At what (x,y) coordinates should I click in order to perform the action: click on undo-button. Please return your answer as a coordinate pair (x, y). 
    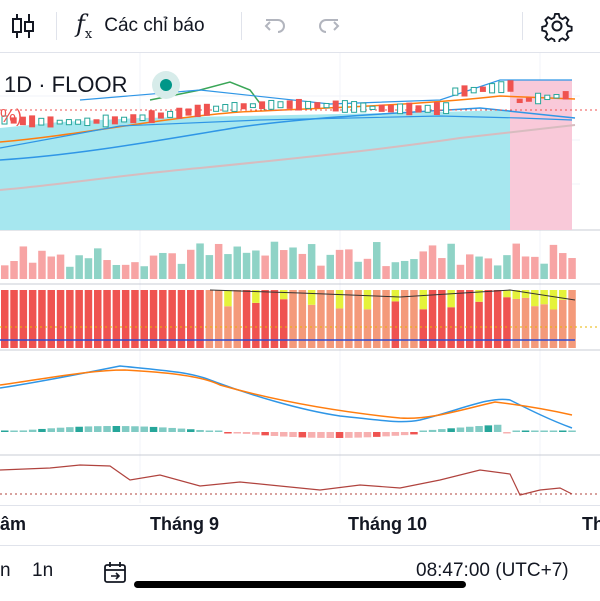
    Looking at the image, I should click on (275, 26).